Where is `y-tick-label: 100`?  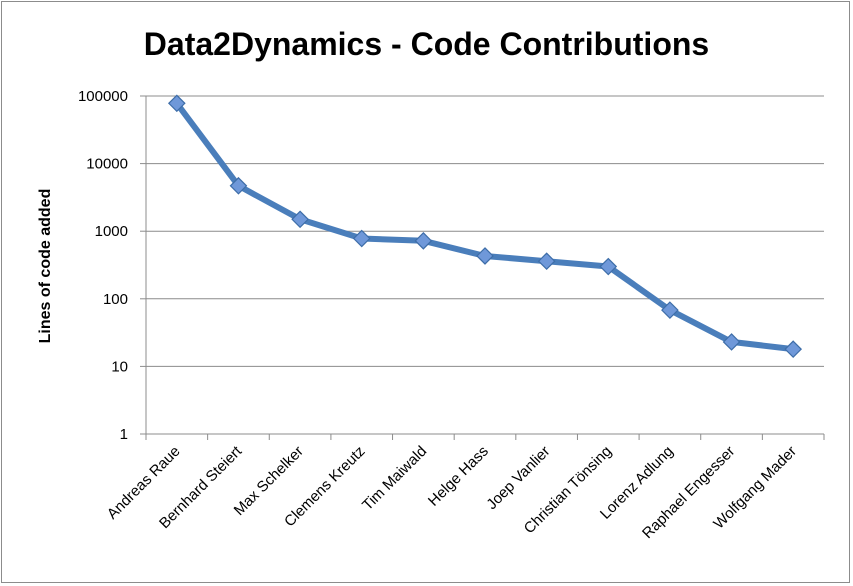 y-tick-label: 100 is located at coordinates (115, 299).